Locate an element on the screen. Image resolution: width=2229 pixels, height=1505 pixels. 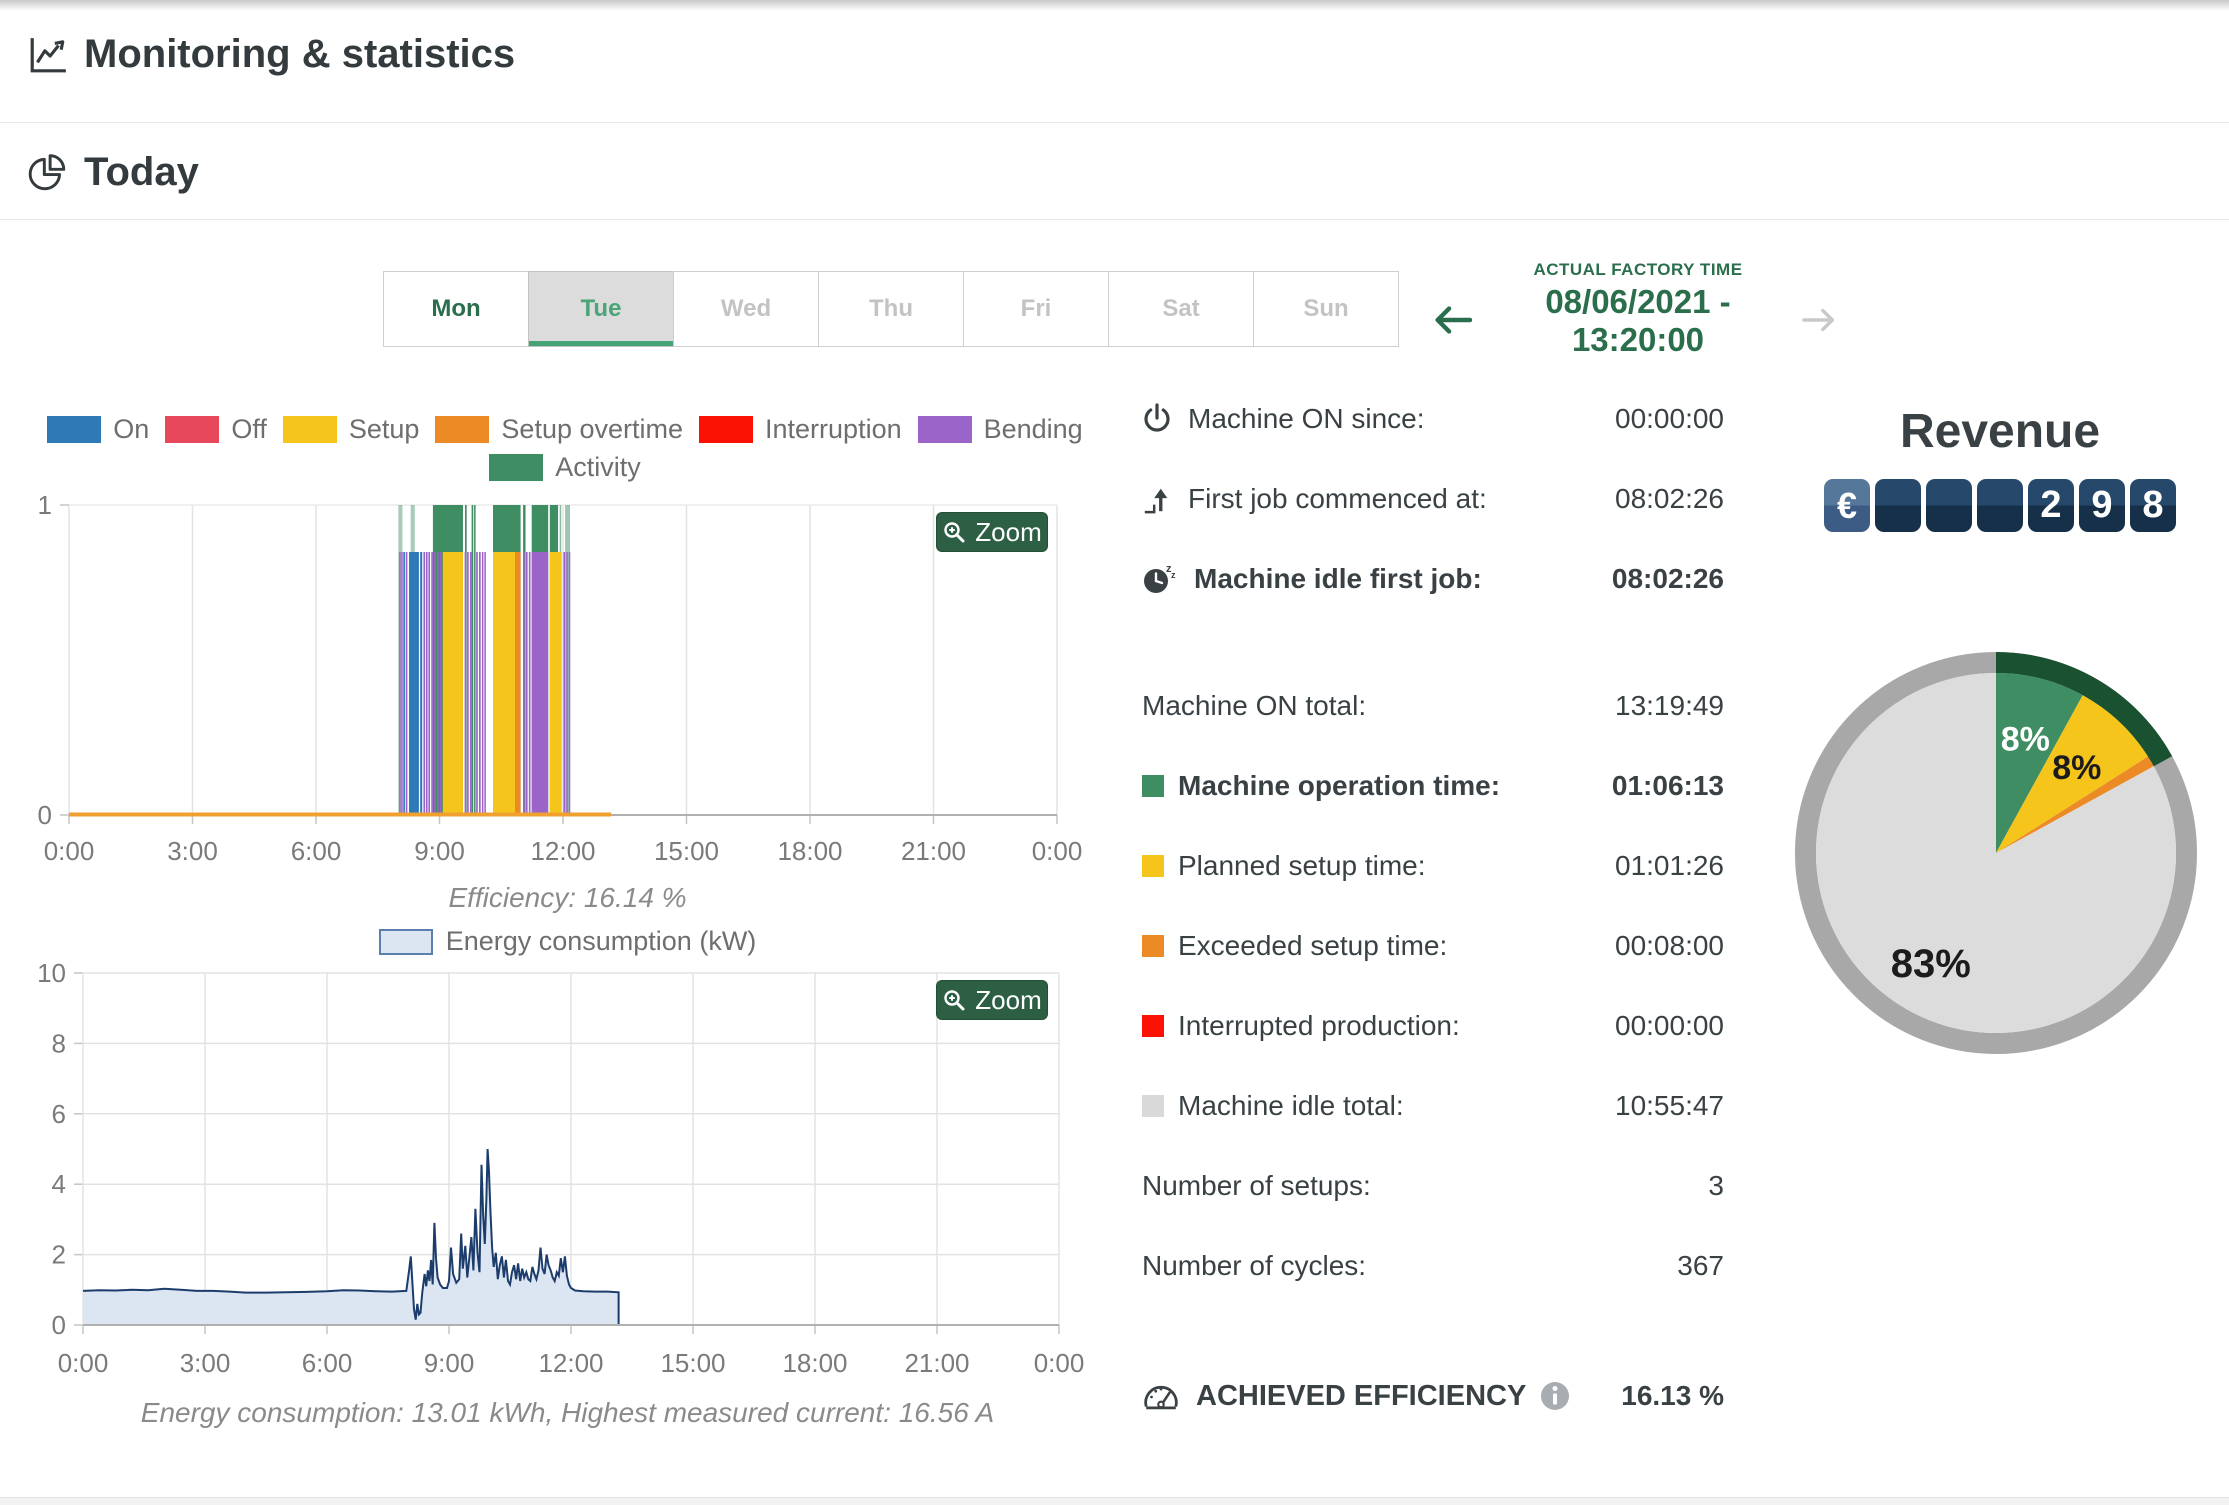
stat-row: Machine ON total: 13:19:49 is located at coordinates (1433, 706).